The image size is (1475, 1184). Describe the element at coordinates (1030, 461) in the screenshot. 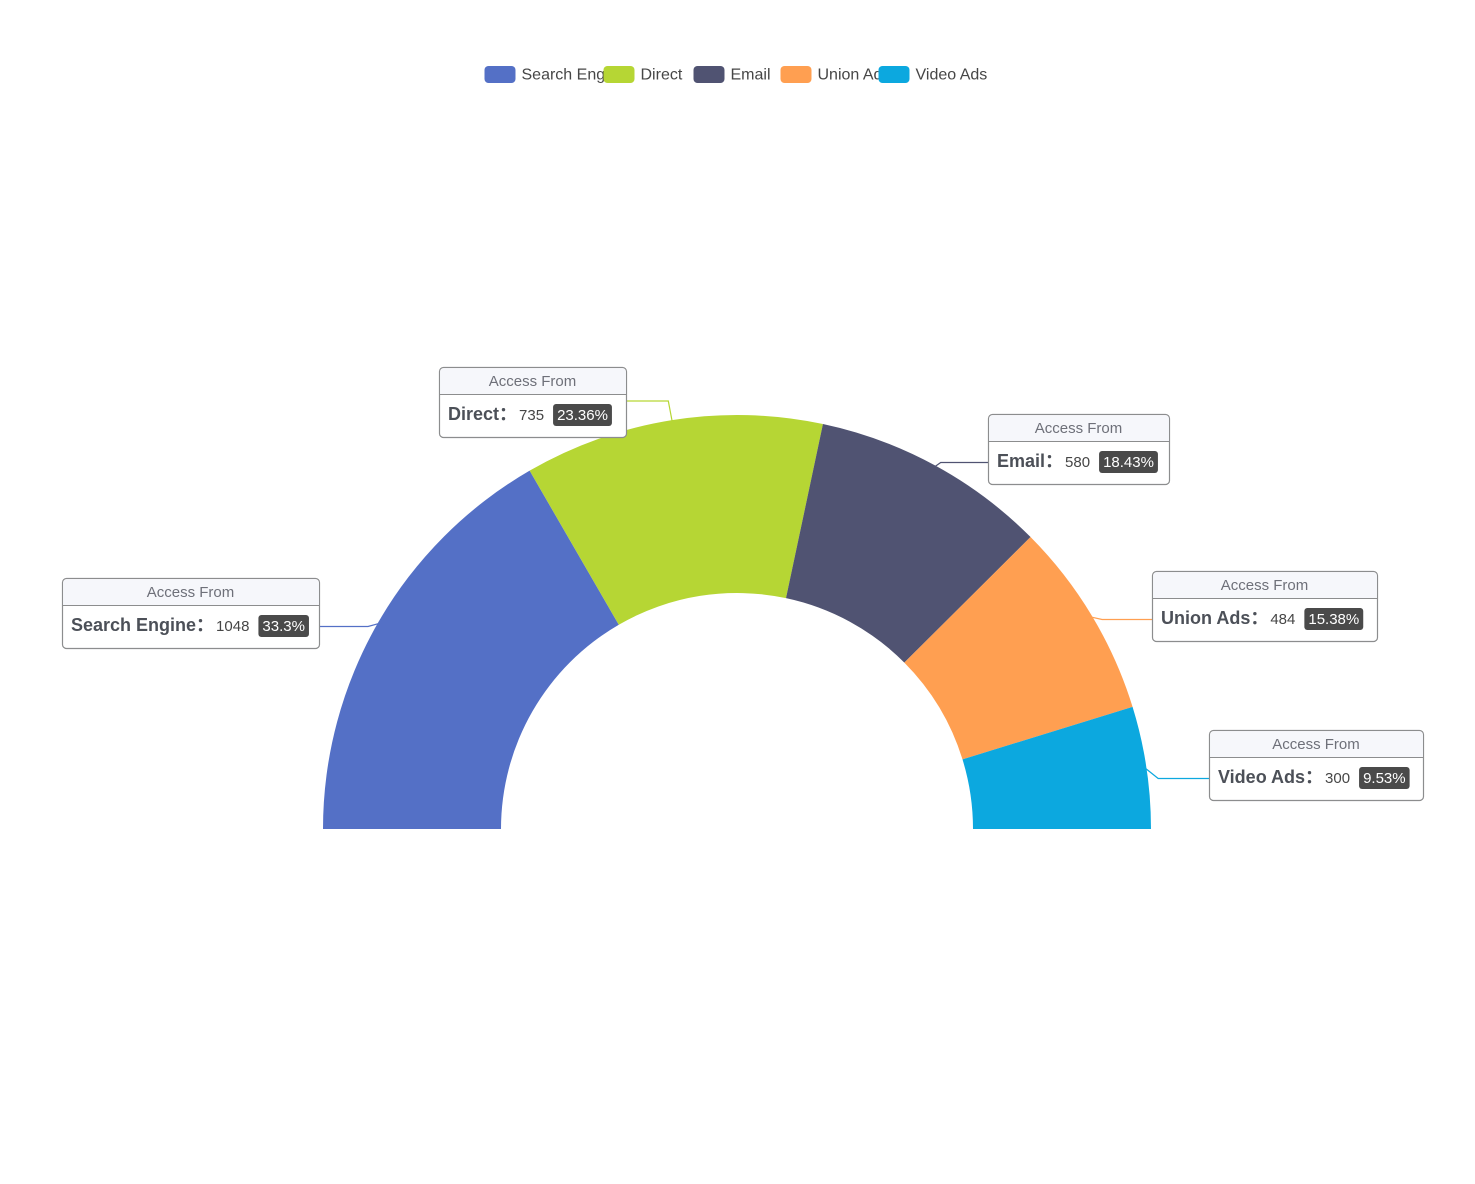

I see `label-name: Email：` at that location.